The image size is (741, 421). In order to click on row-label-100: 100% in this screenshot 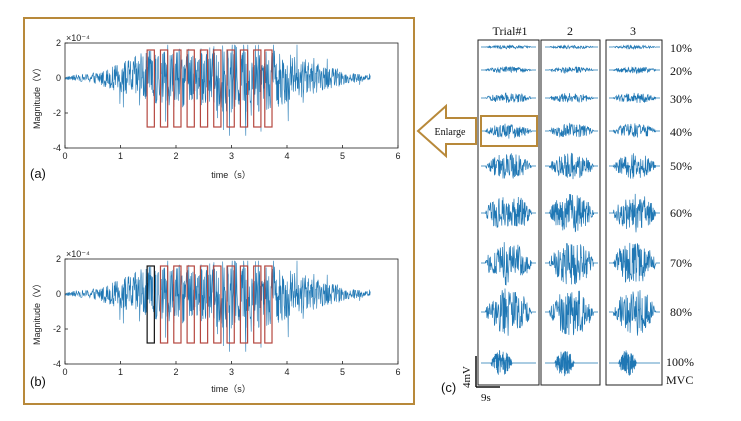, I will do `click(680, 362)`.